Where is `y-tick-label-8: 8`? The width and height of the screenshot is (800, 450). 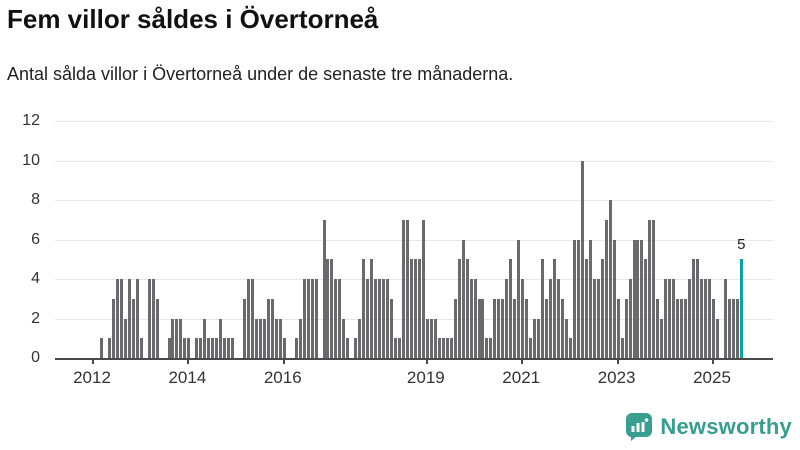
y-tick-label-8: 8 is located at coordinates (35, 199).